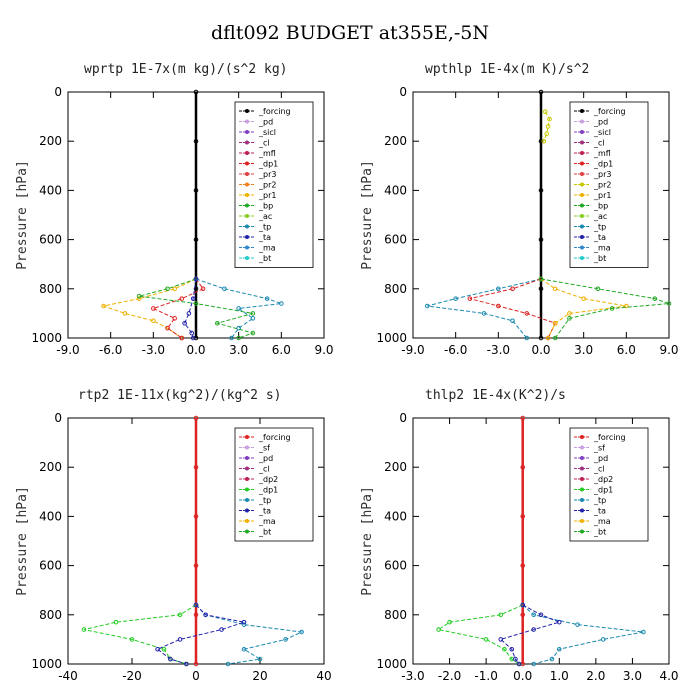 This screenshot has height=700, width=700. Describe the element at coordinates (602, 185) in the screenshot. I see `legend-entry: _pr2` at that location.